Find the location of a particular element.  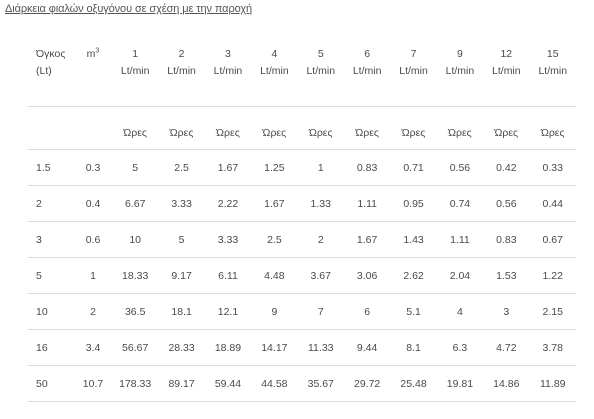

m3-header-base: m is located at coordinates (91, 54).